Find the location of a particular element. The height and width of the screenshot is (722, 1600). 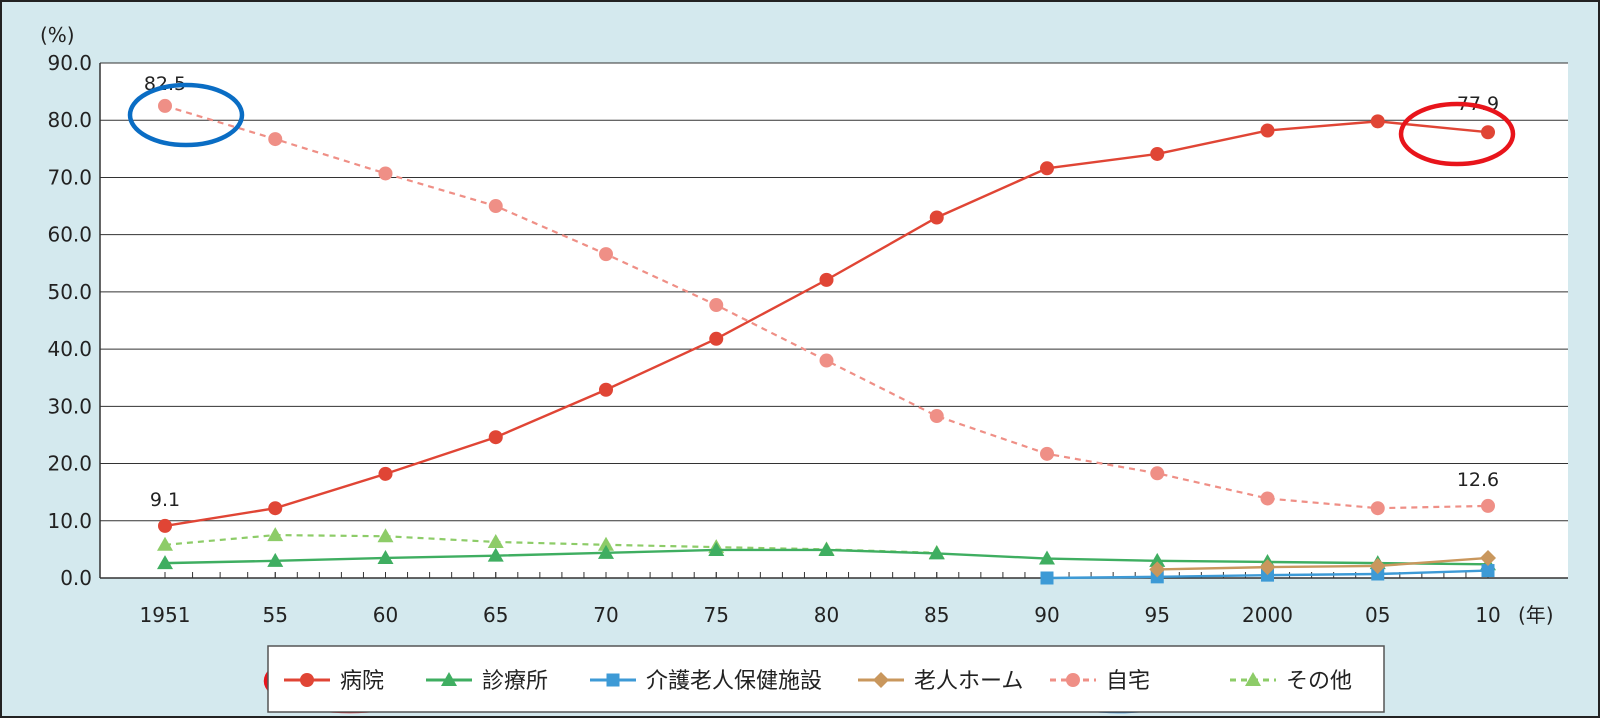

legend-label: 病院 is located at coordinates (362, 681).